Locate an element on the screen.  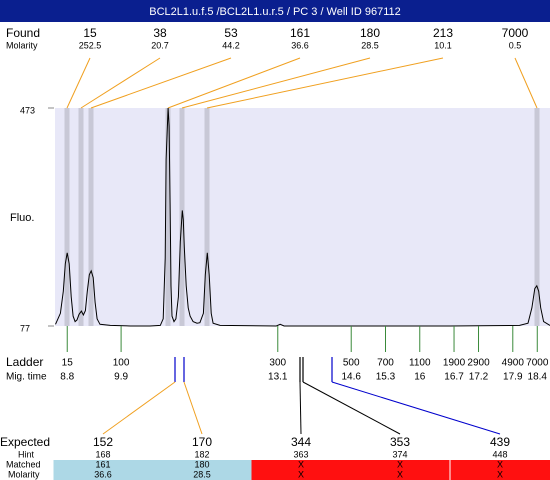
ladder-time: 17.2 is located at coordinates (479, 377).